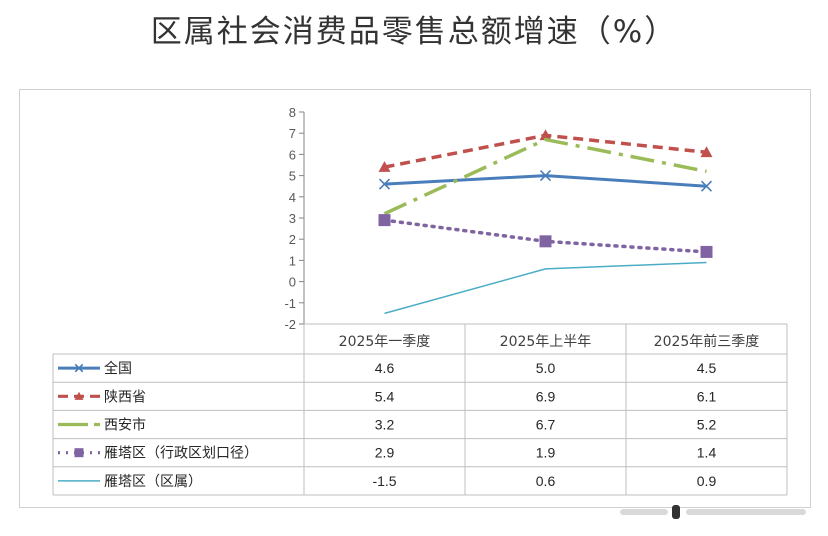 The height and width of the screenshot is (536, 828). What do you see at coordinates (385, 342) in the screenshot?
I see `category-label: 2025年一季度` at bounding box center [385, 342].